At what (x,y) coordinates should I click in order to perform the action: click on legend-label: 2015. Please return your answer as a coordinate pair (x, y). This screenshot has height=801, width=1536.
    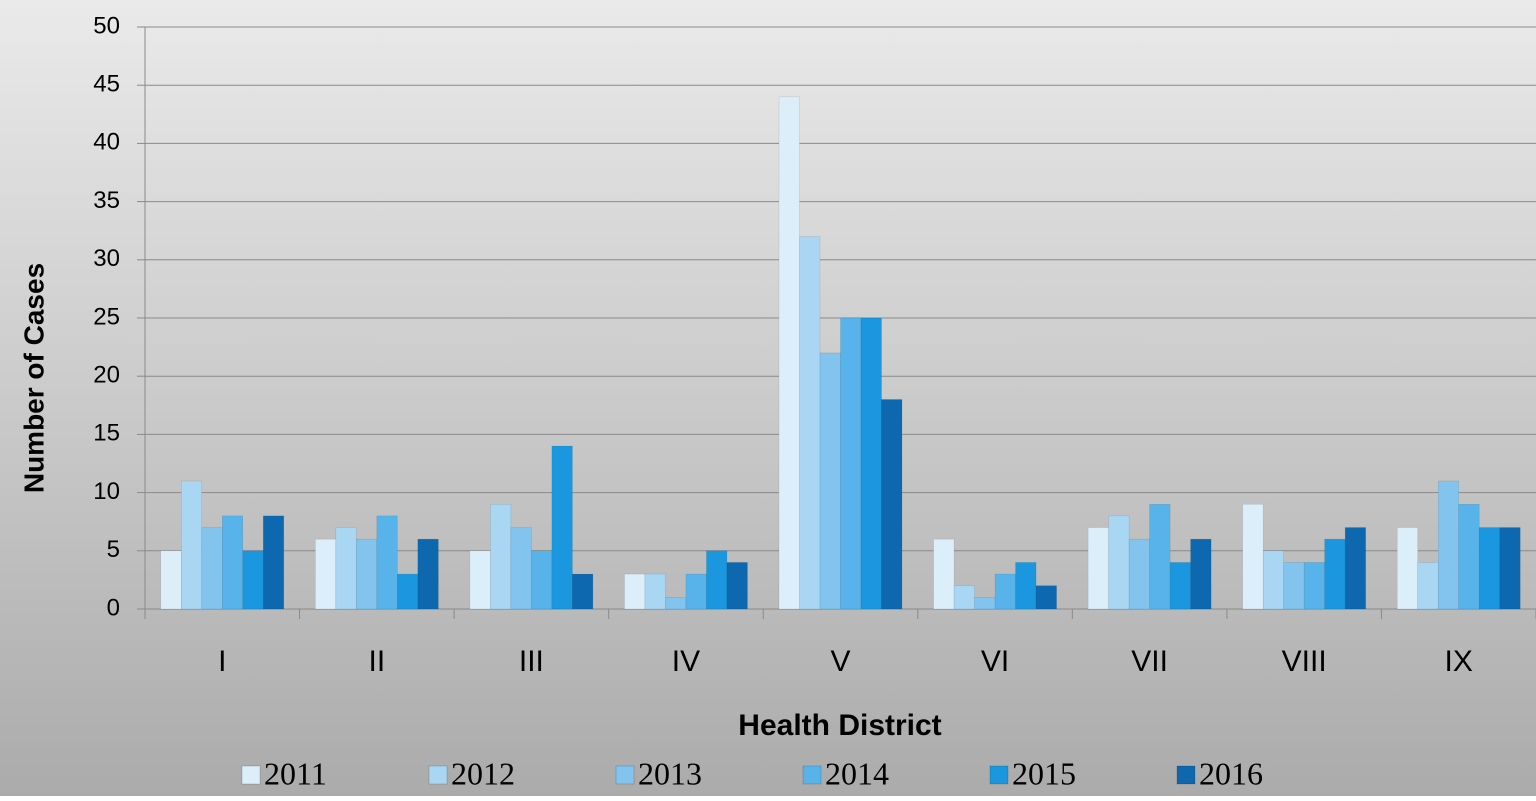
    Looking at the image, I should click on (1044, 773).